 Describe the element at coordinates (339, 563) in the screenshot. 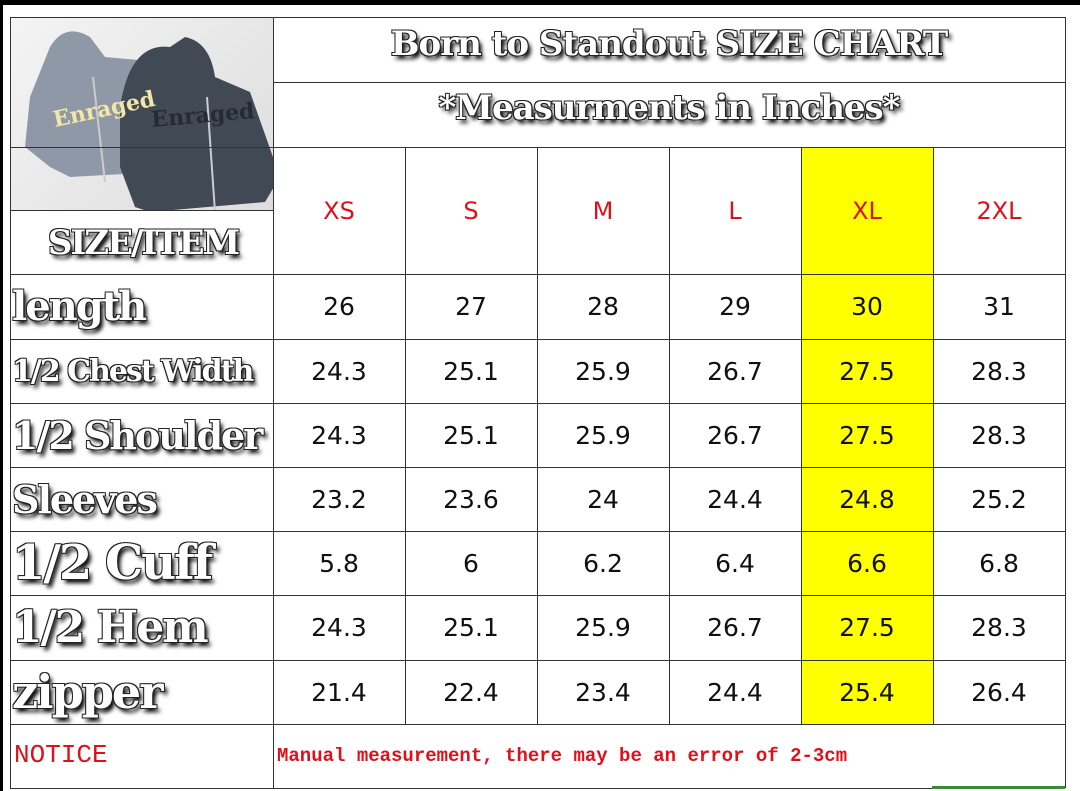

I see `table-cell: 5.8` at that location.